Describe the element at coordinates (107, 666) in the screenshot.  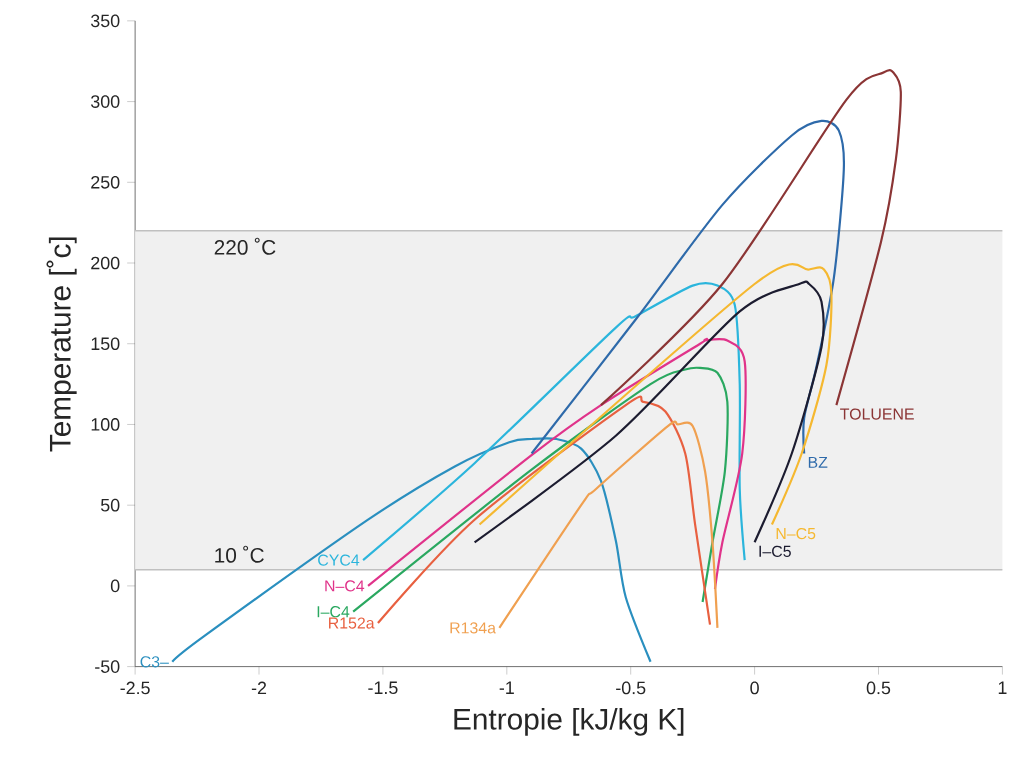
I see `y-tick-label: -50` at that location.